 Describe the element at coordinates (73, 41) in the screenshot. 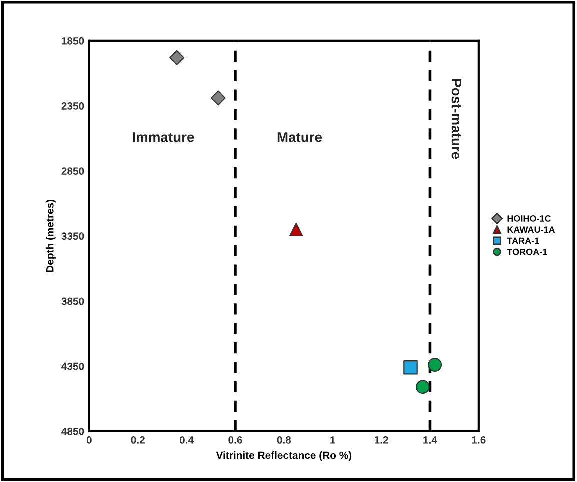

I see `y-tick-label: 1850` at that location.